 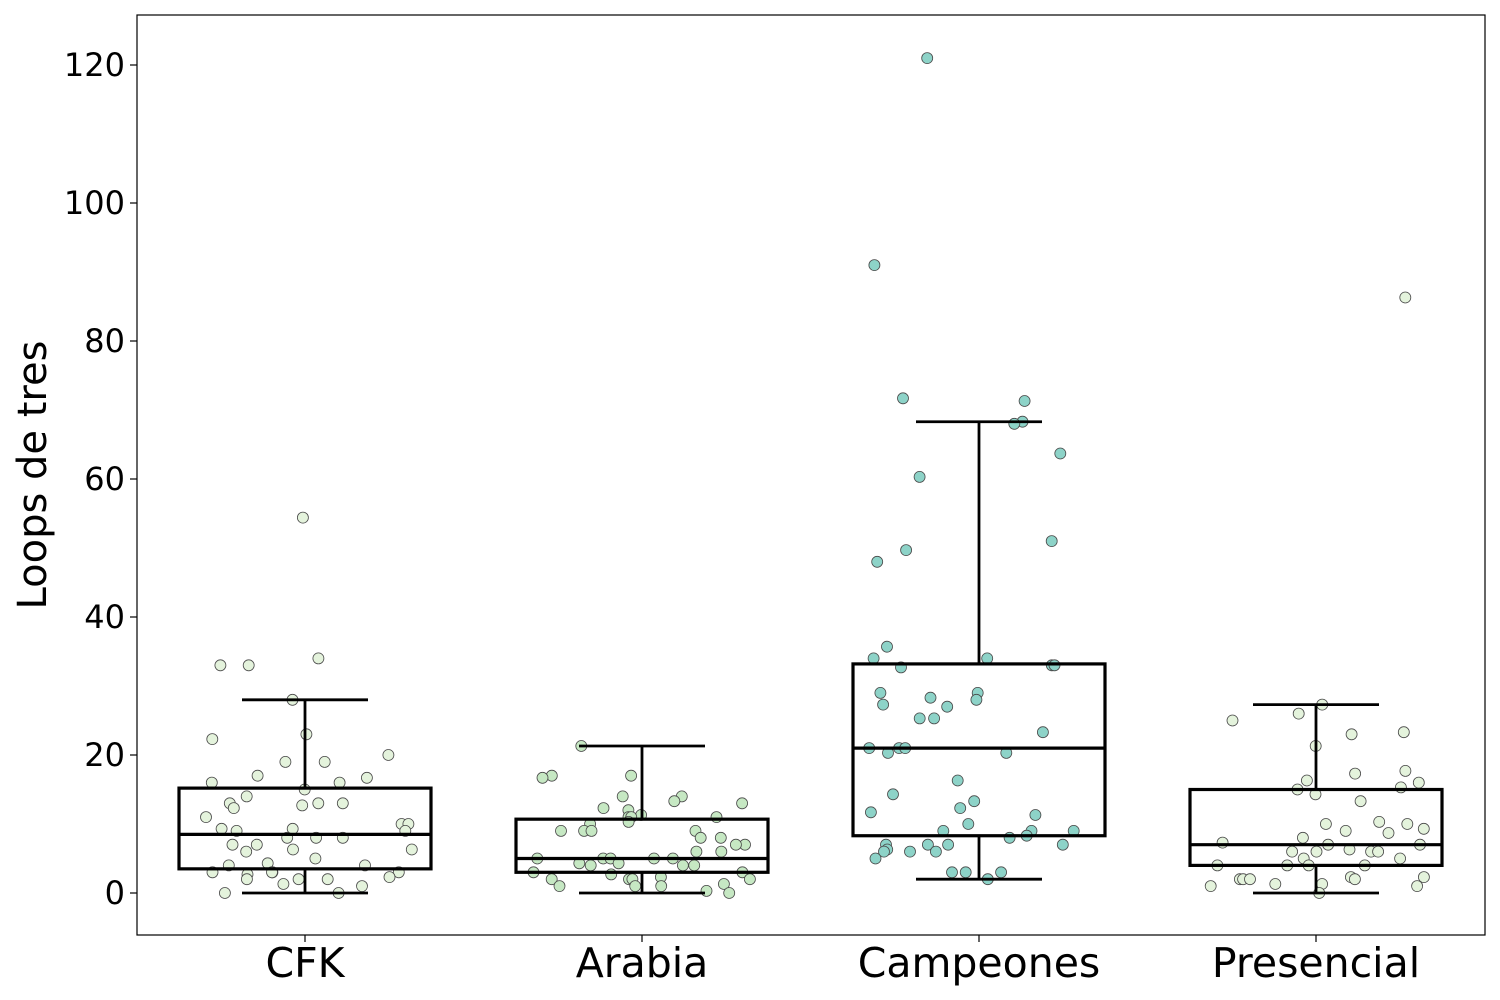 I want to click on y-tick-label: 60, so click(x=104, y=479).